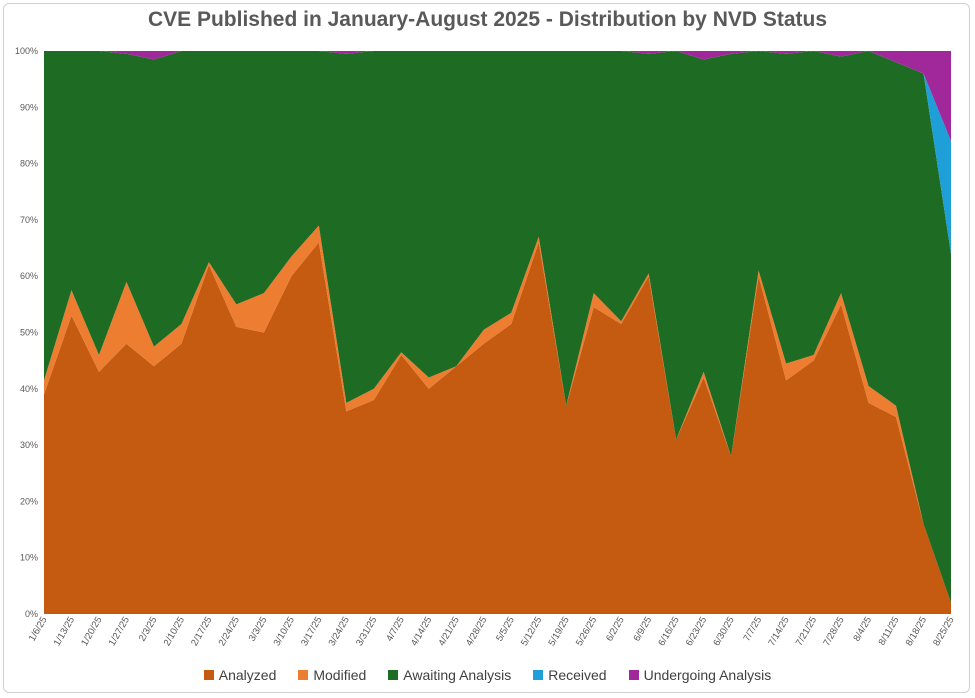 The image size is (975, 698). Describe the element at coordinates (558, 631) in the screenshot. I see `x-tick-label: 5/19/25` at that location.